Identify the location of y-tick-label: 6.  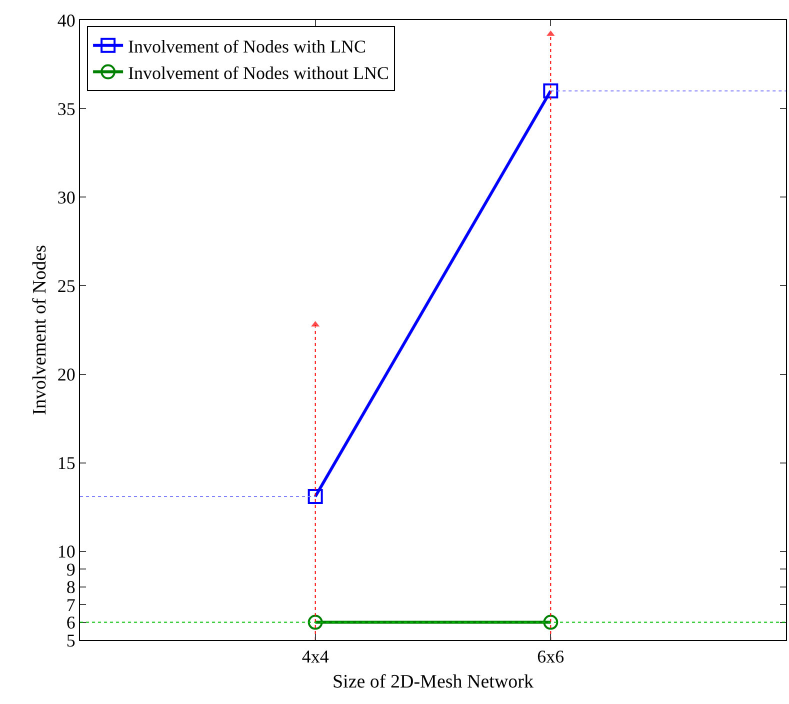
(71, 622).